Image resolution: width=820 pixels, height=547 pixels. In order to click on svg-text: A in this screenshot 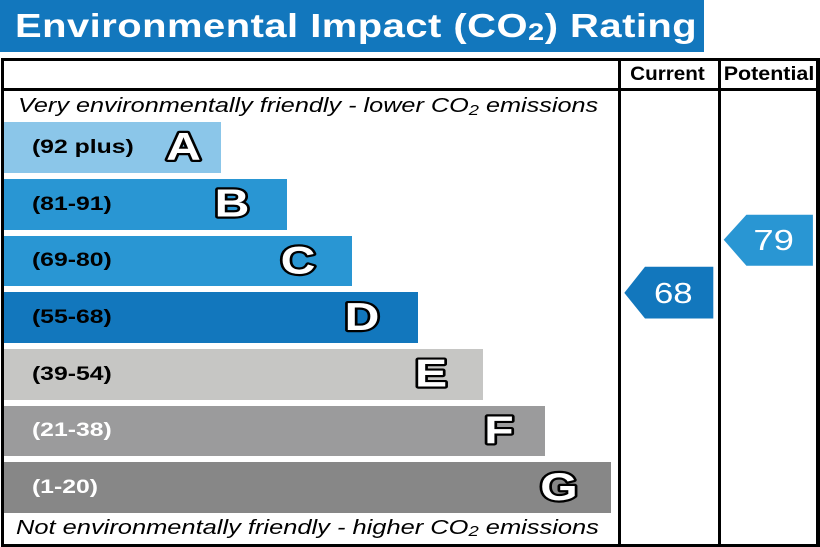, I will do `click(183, 147)`.